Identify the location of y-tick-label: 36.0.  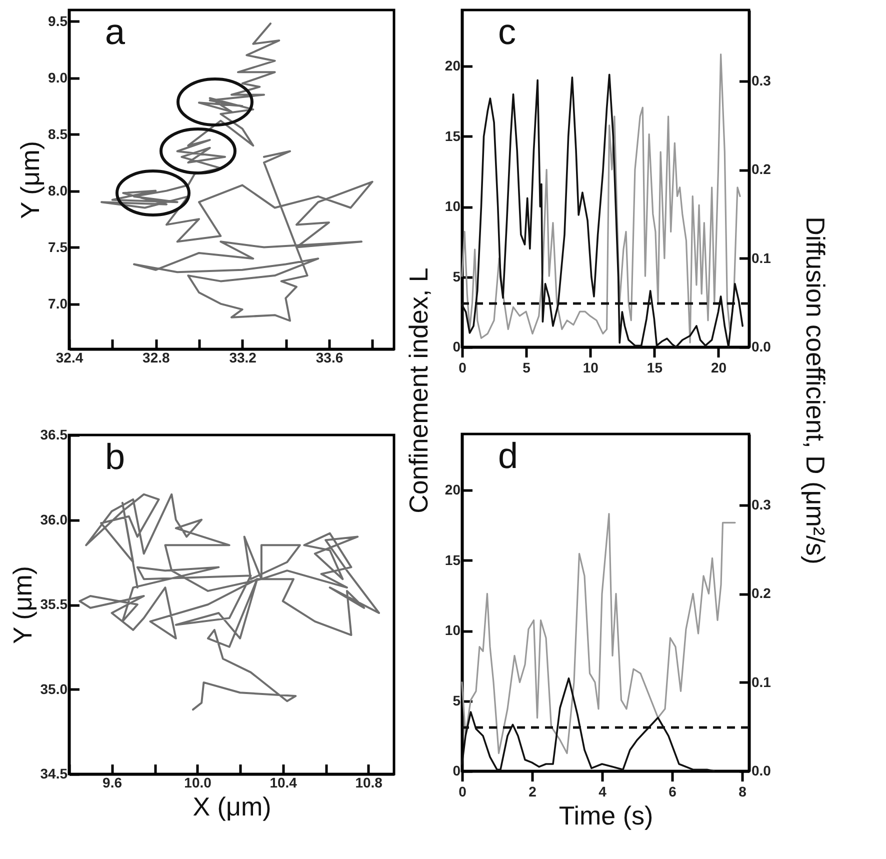
(54, 519).